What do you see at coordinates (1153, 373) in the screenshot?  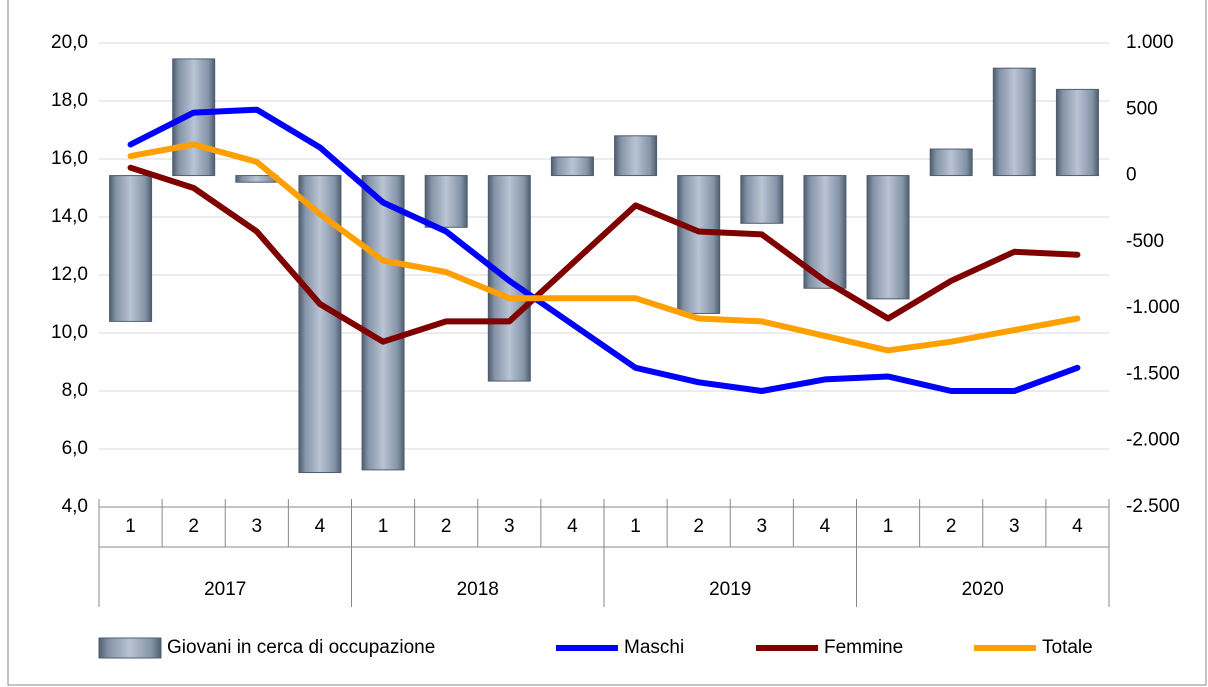 I see `y2-tick-label: -1.500` at bounding box center [1153, 373].